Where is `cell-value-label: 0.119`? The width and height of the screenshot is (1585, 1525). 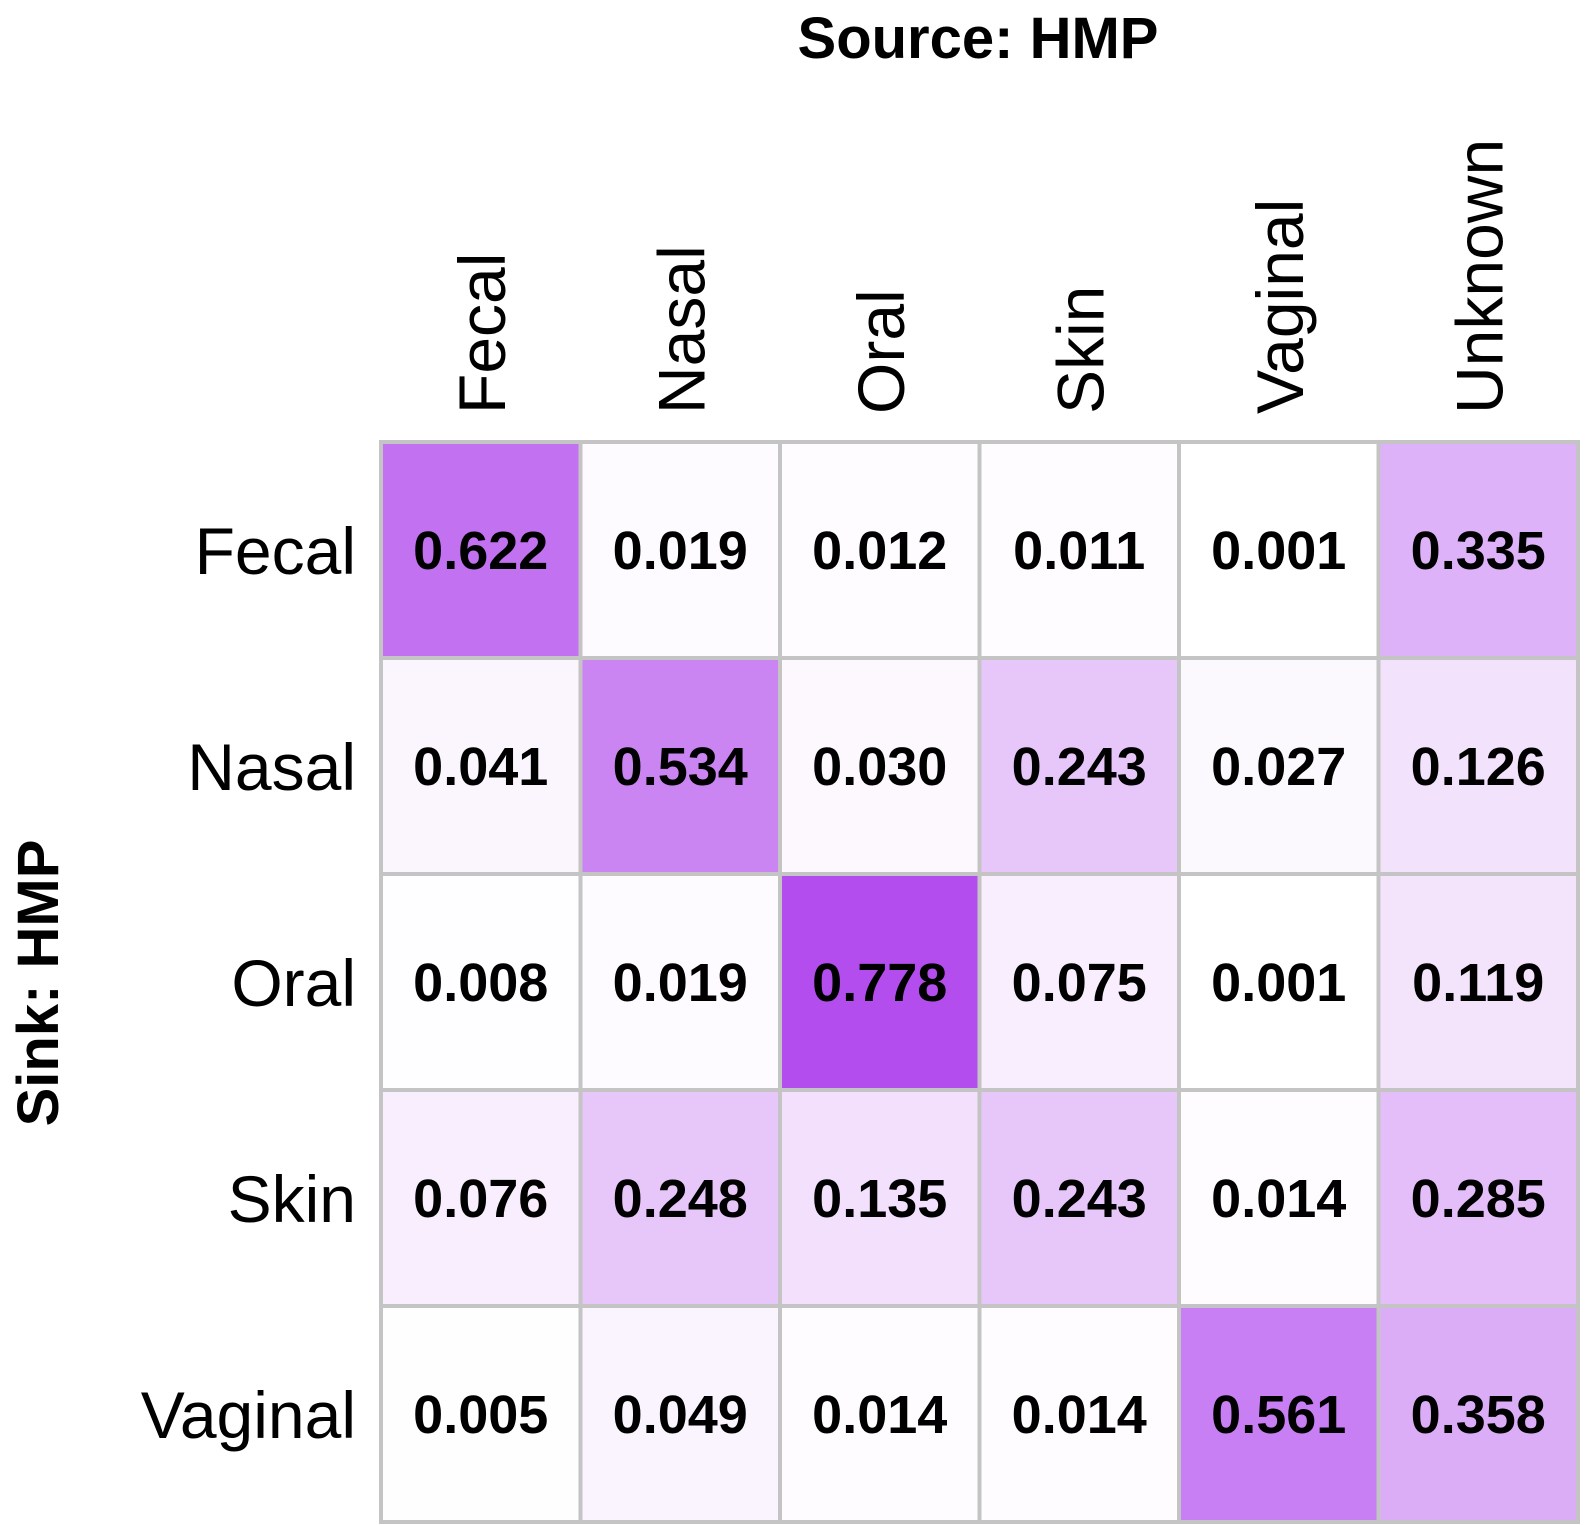 cell-value-label: 0.119 is located at coordinates (1478, 983).